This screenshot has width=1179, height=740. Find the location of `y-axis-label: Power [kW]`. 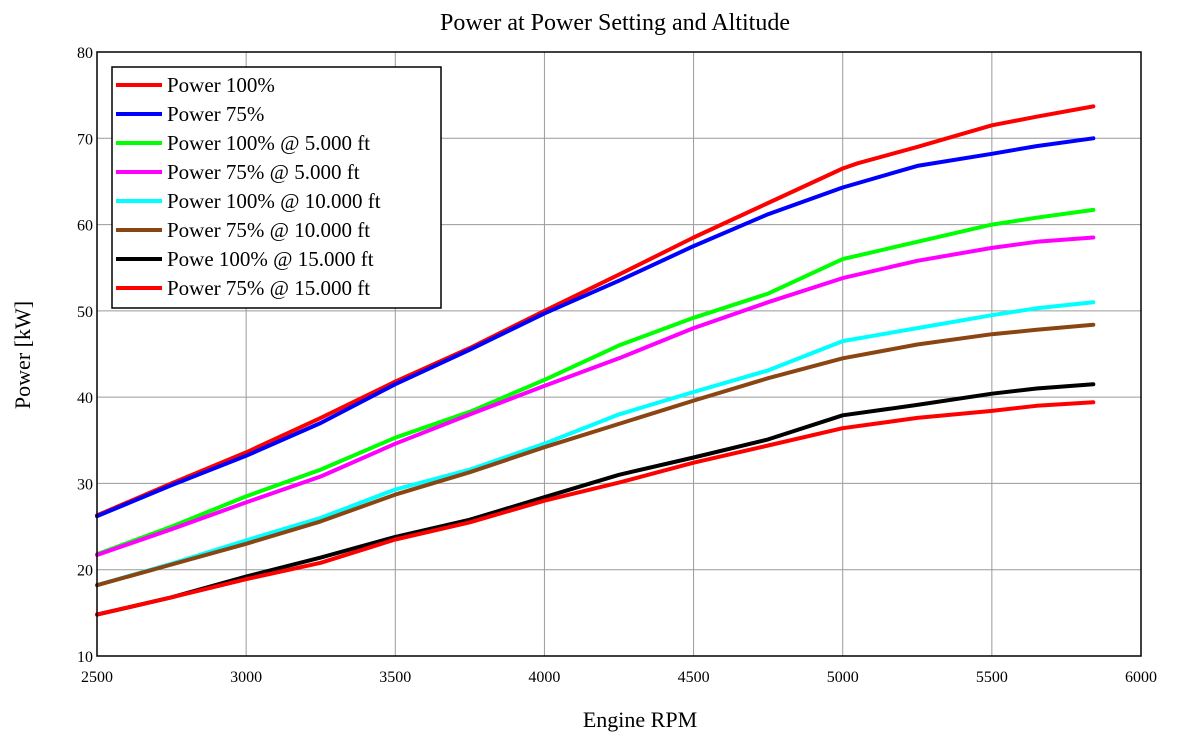

y-axis-label: Power [kW] is located at coordinates (22, 355).